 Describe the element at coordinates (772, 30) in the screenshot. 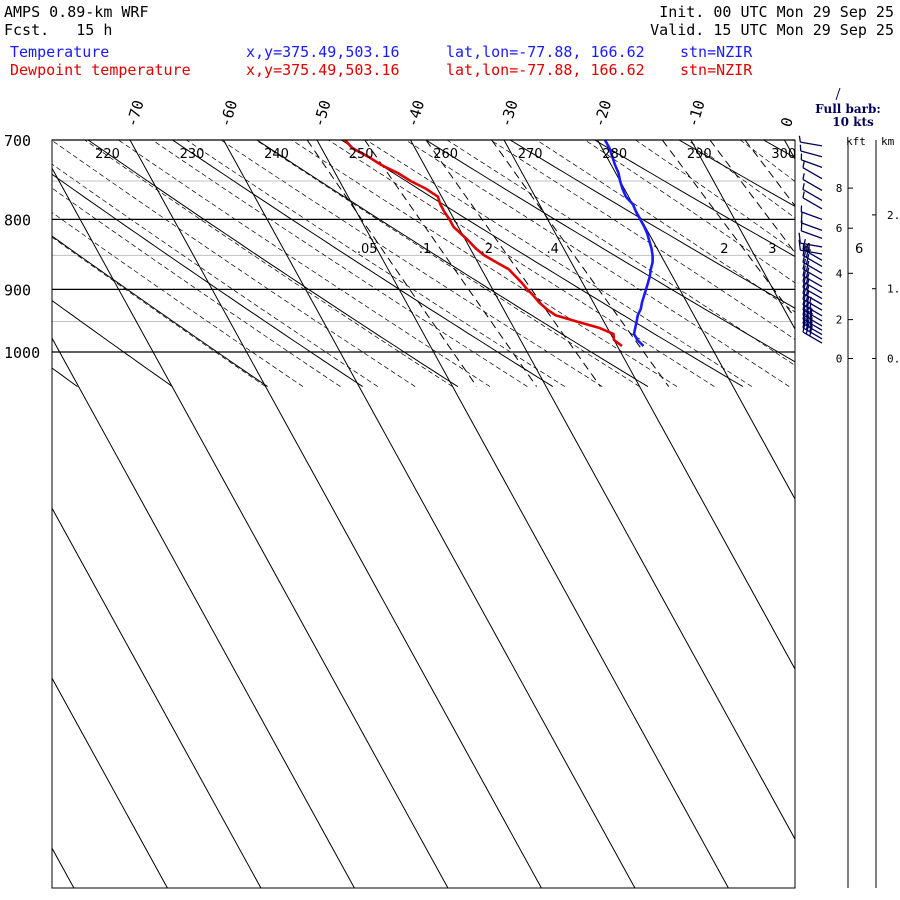

I see `valid-time: Valid. 15 UTC Mon 29 Sep 25` at that location.